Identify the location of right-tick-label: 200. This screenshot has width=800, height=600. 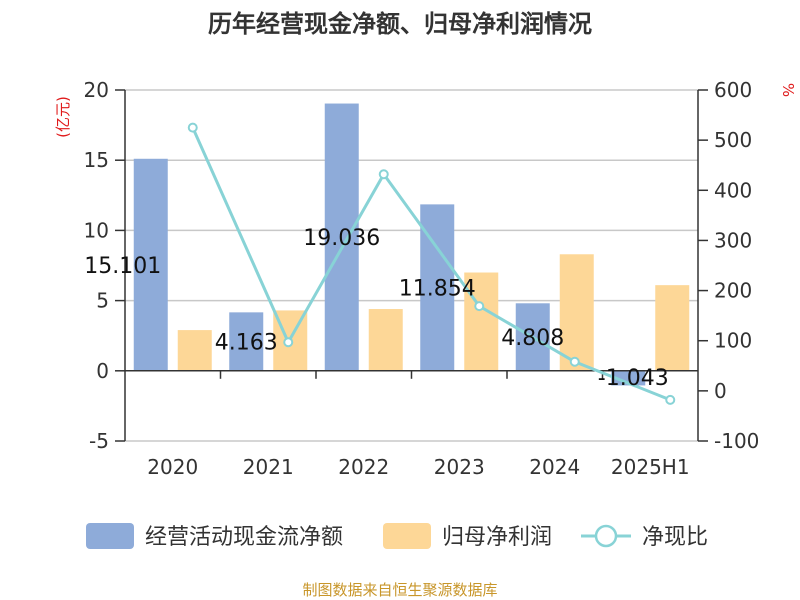
(733, 291).